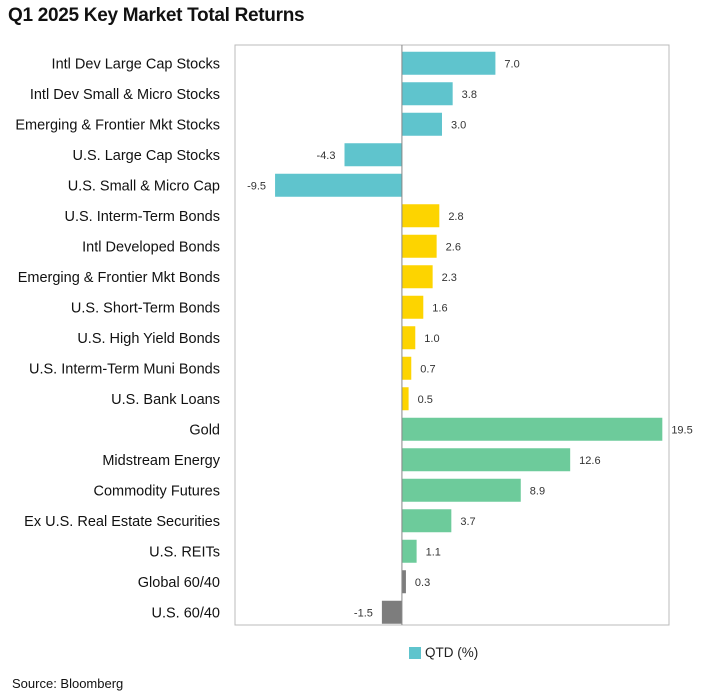 Image resolution: width=702 pixels, height=699 pixels. I want to click on data-label: -4.3, so click(326, 156).